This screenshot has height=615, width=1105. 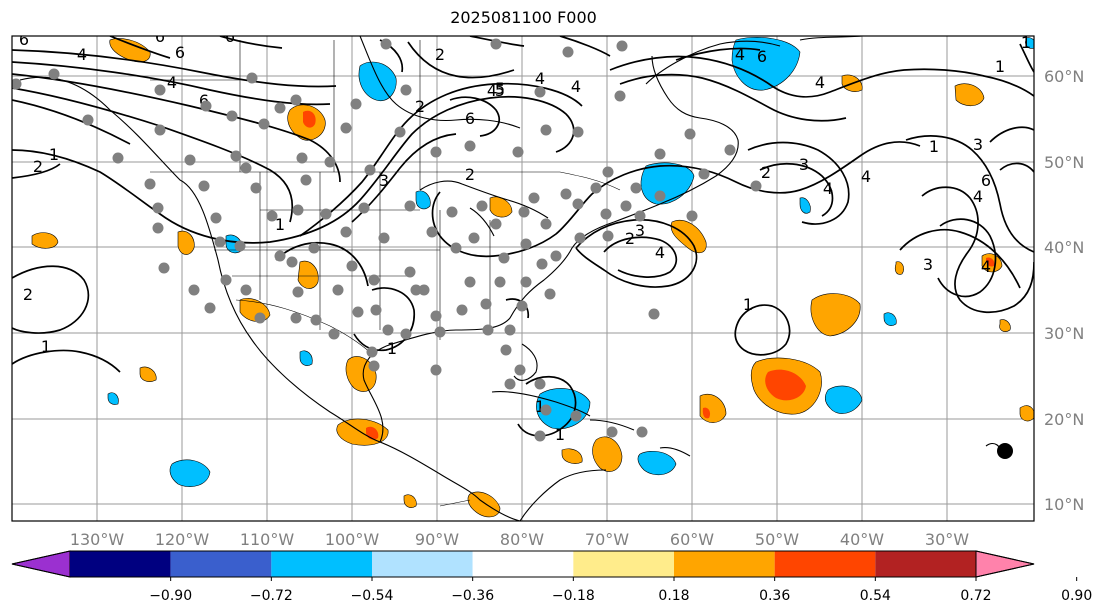 I want to click on latitude-labels: 60°N 50°N 40°N 30°N 20°N 10°N, so click(x=1064, y=290).